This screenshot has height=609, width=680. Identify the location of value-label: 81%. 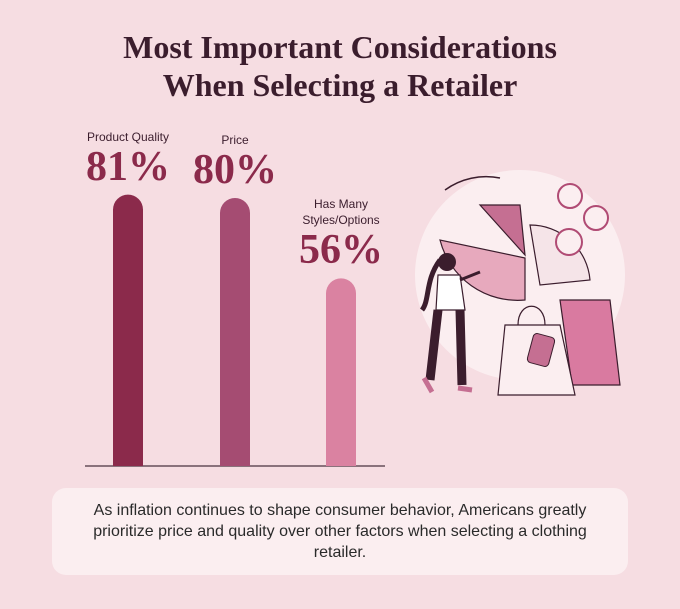
(128, 166).